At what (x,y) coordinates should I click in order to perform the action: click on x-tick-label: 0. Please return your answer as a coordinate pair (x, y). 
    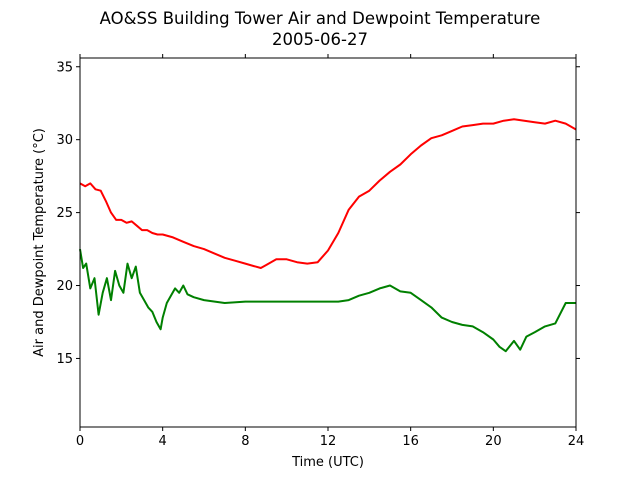
    Looking at the image, I should click on (80, 441).